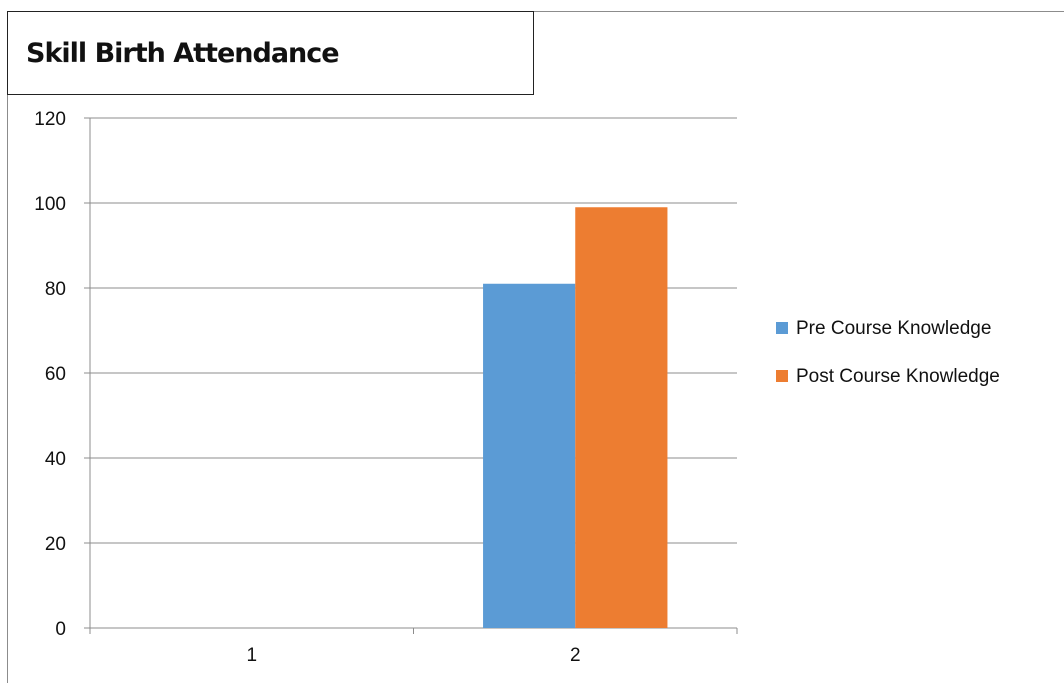 The image size is (1064, 683). What do you see at coordinates (183, 53) in the screenshot?
I see `chart-title: Skill Birth Attendance` at bounding box center [183, 53].